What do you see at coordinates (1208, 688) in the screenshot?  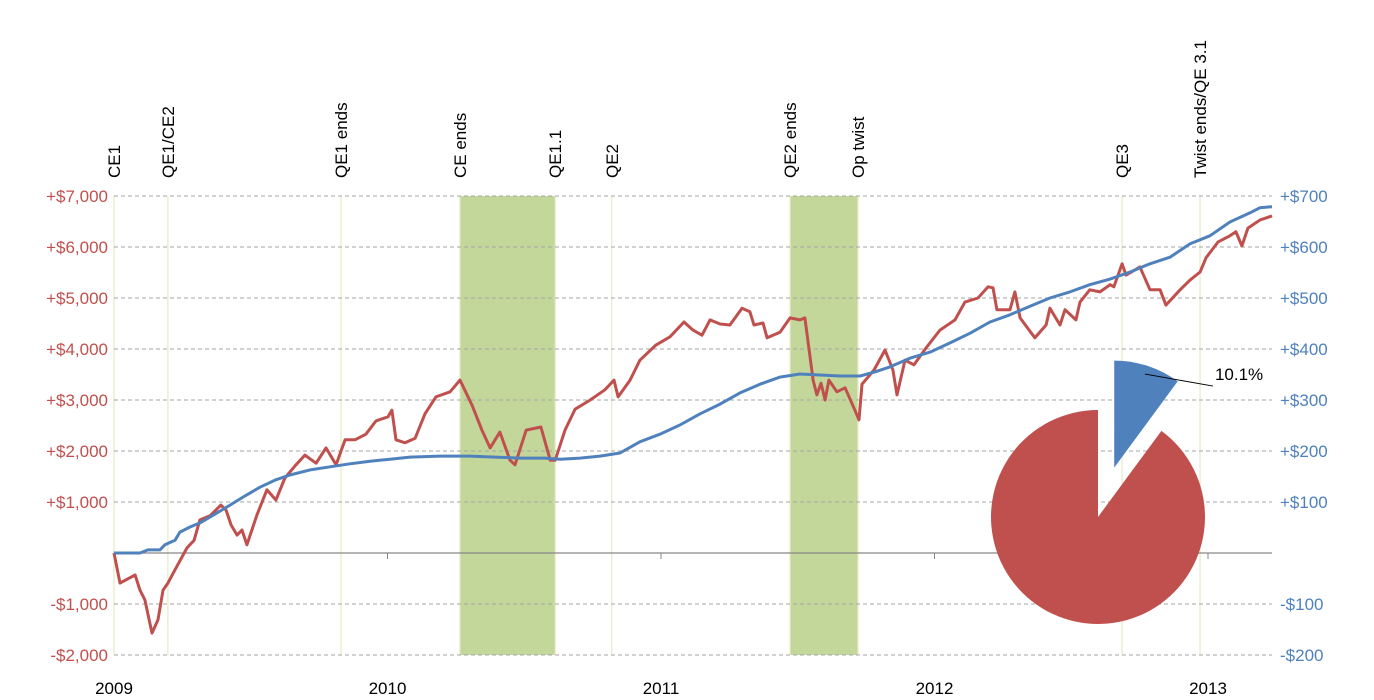 I see `x-tick-label: 2013` at bounding box center [1208, 688].